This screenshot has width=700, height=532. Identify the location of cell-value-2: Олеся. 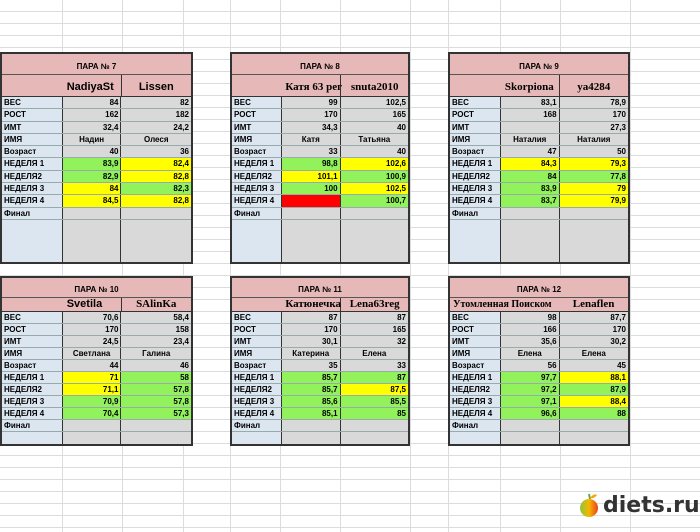
(156, 139).